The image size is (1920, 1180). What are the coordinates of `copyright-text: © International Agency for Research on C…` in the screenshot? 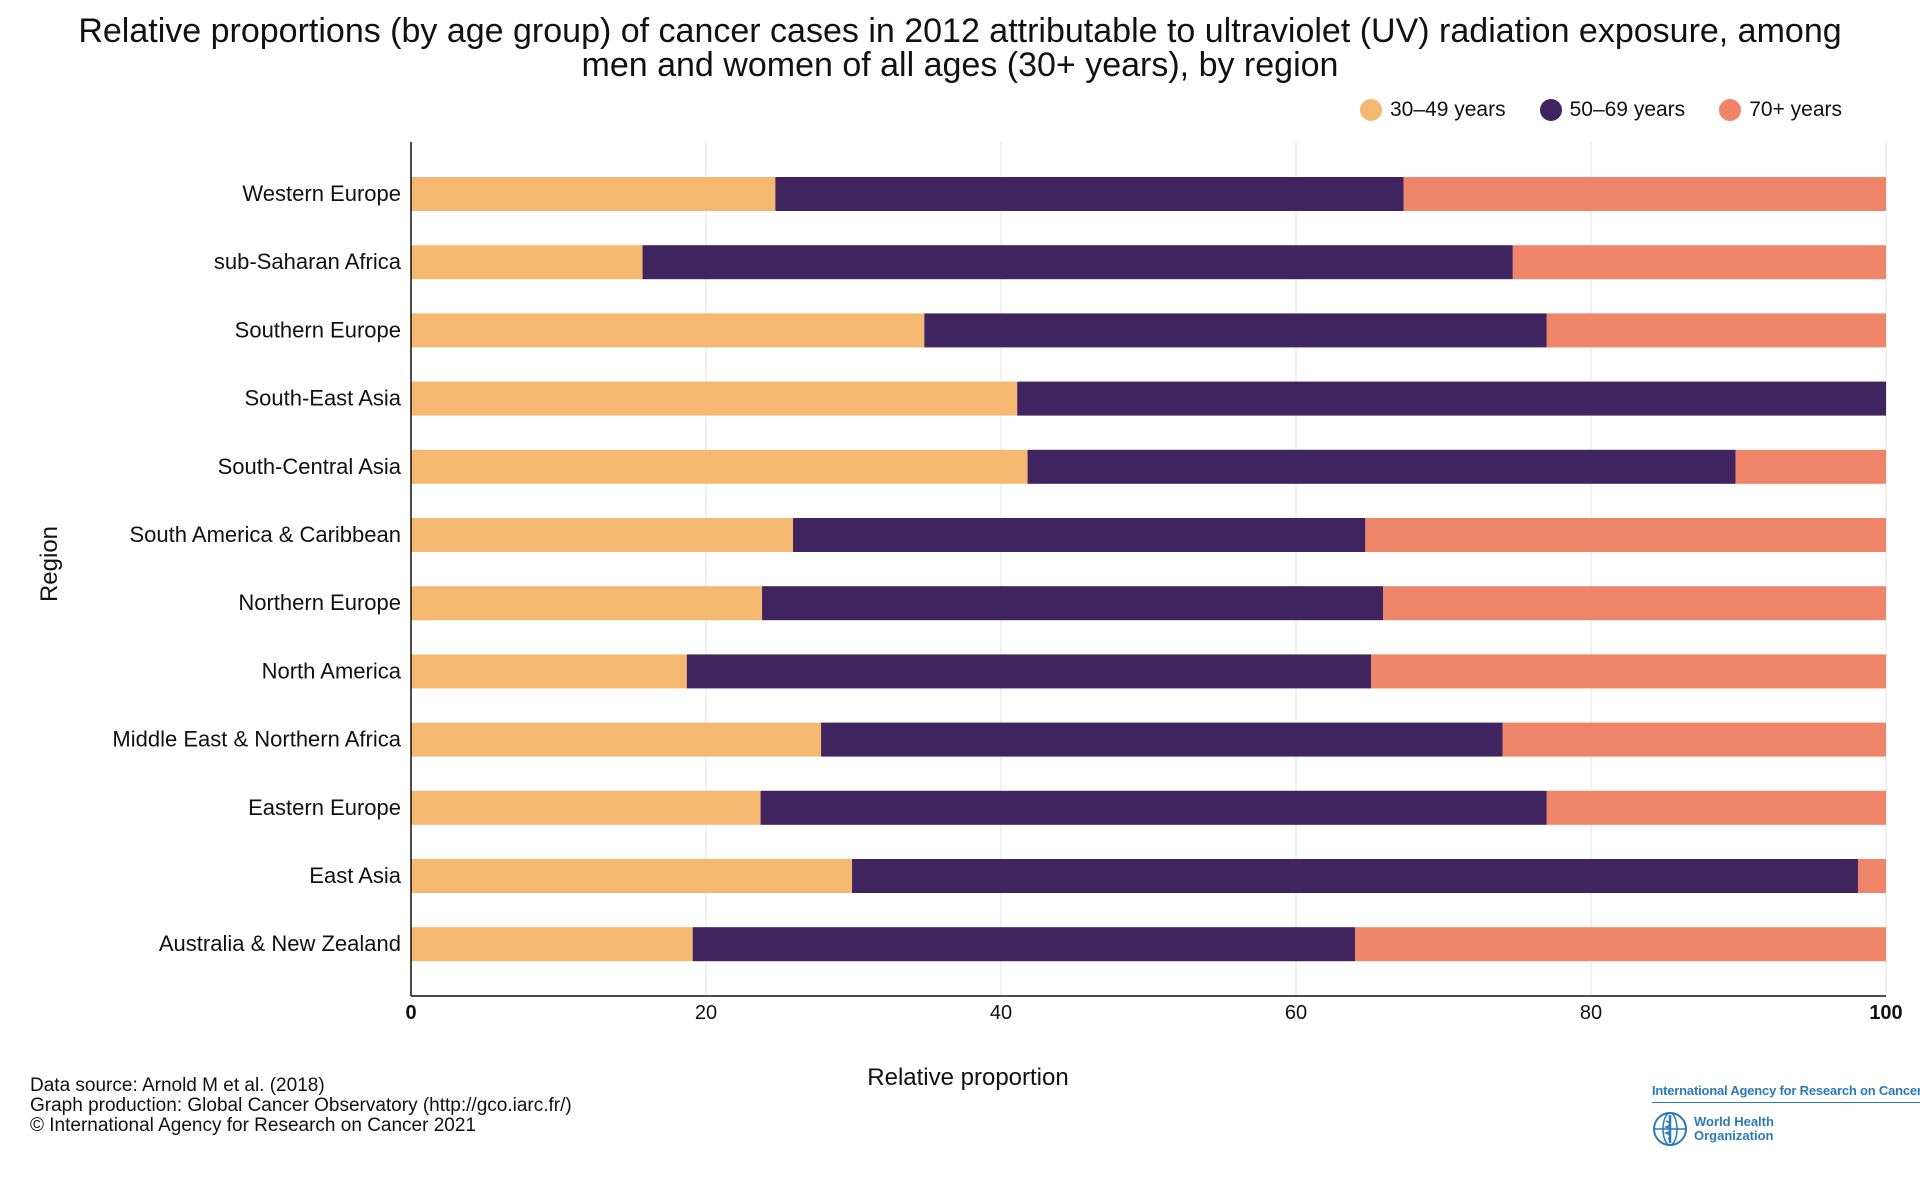 It's located at (253, 1125).